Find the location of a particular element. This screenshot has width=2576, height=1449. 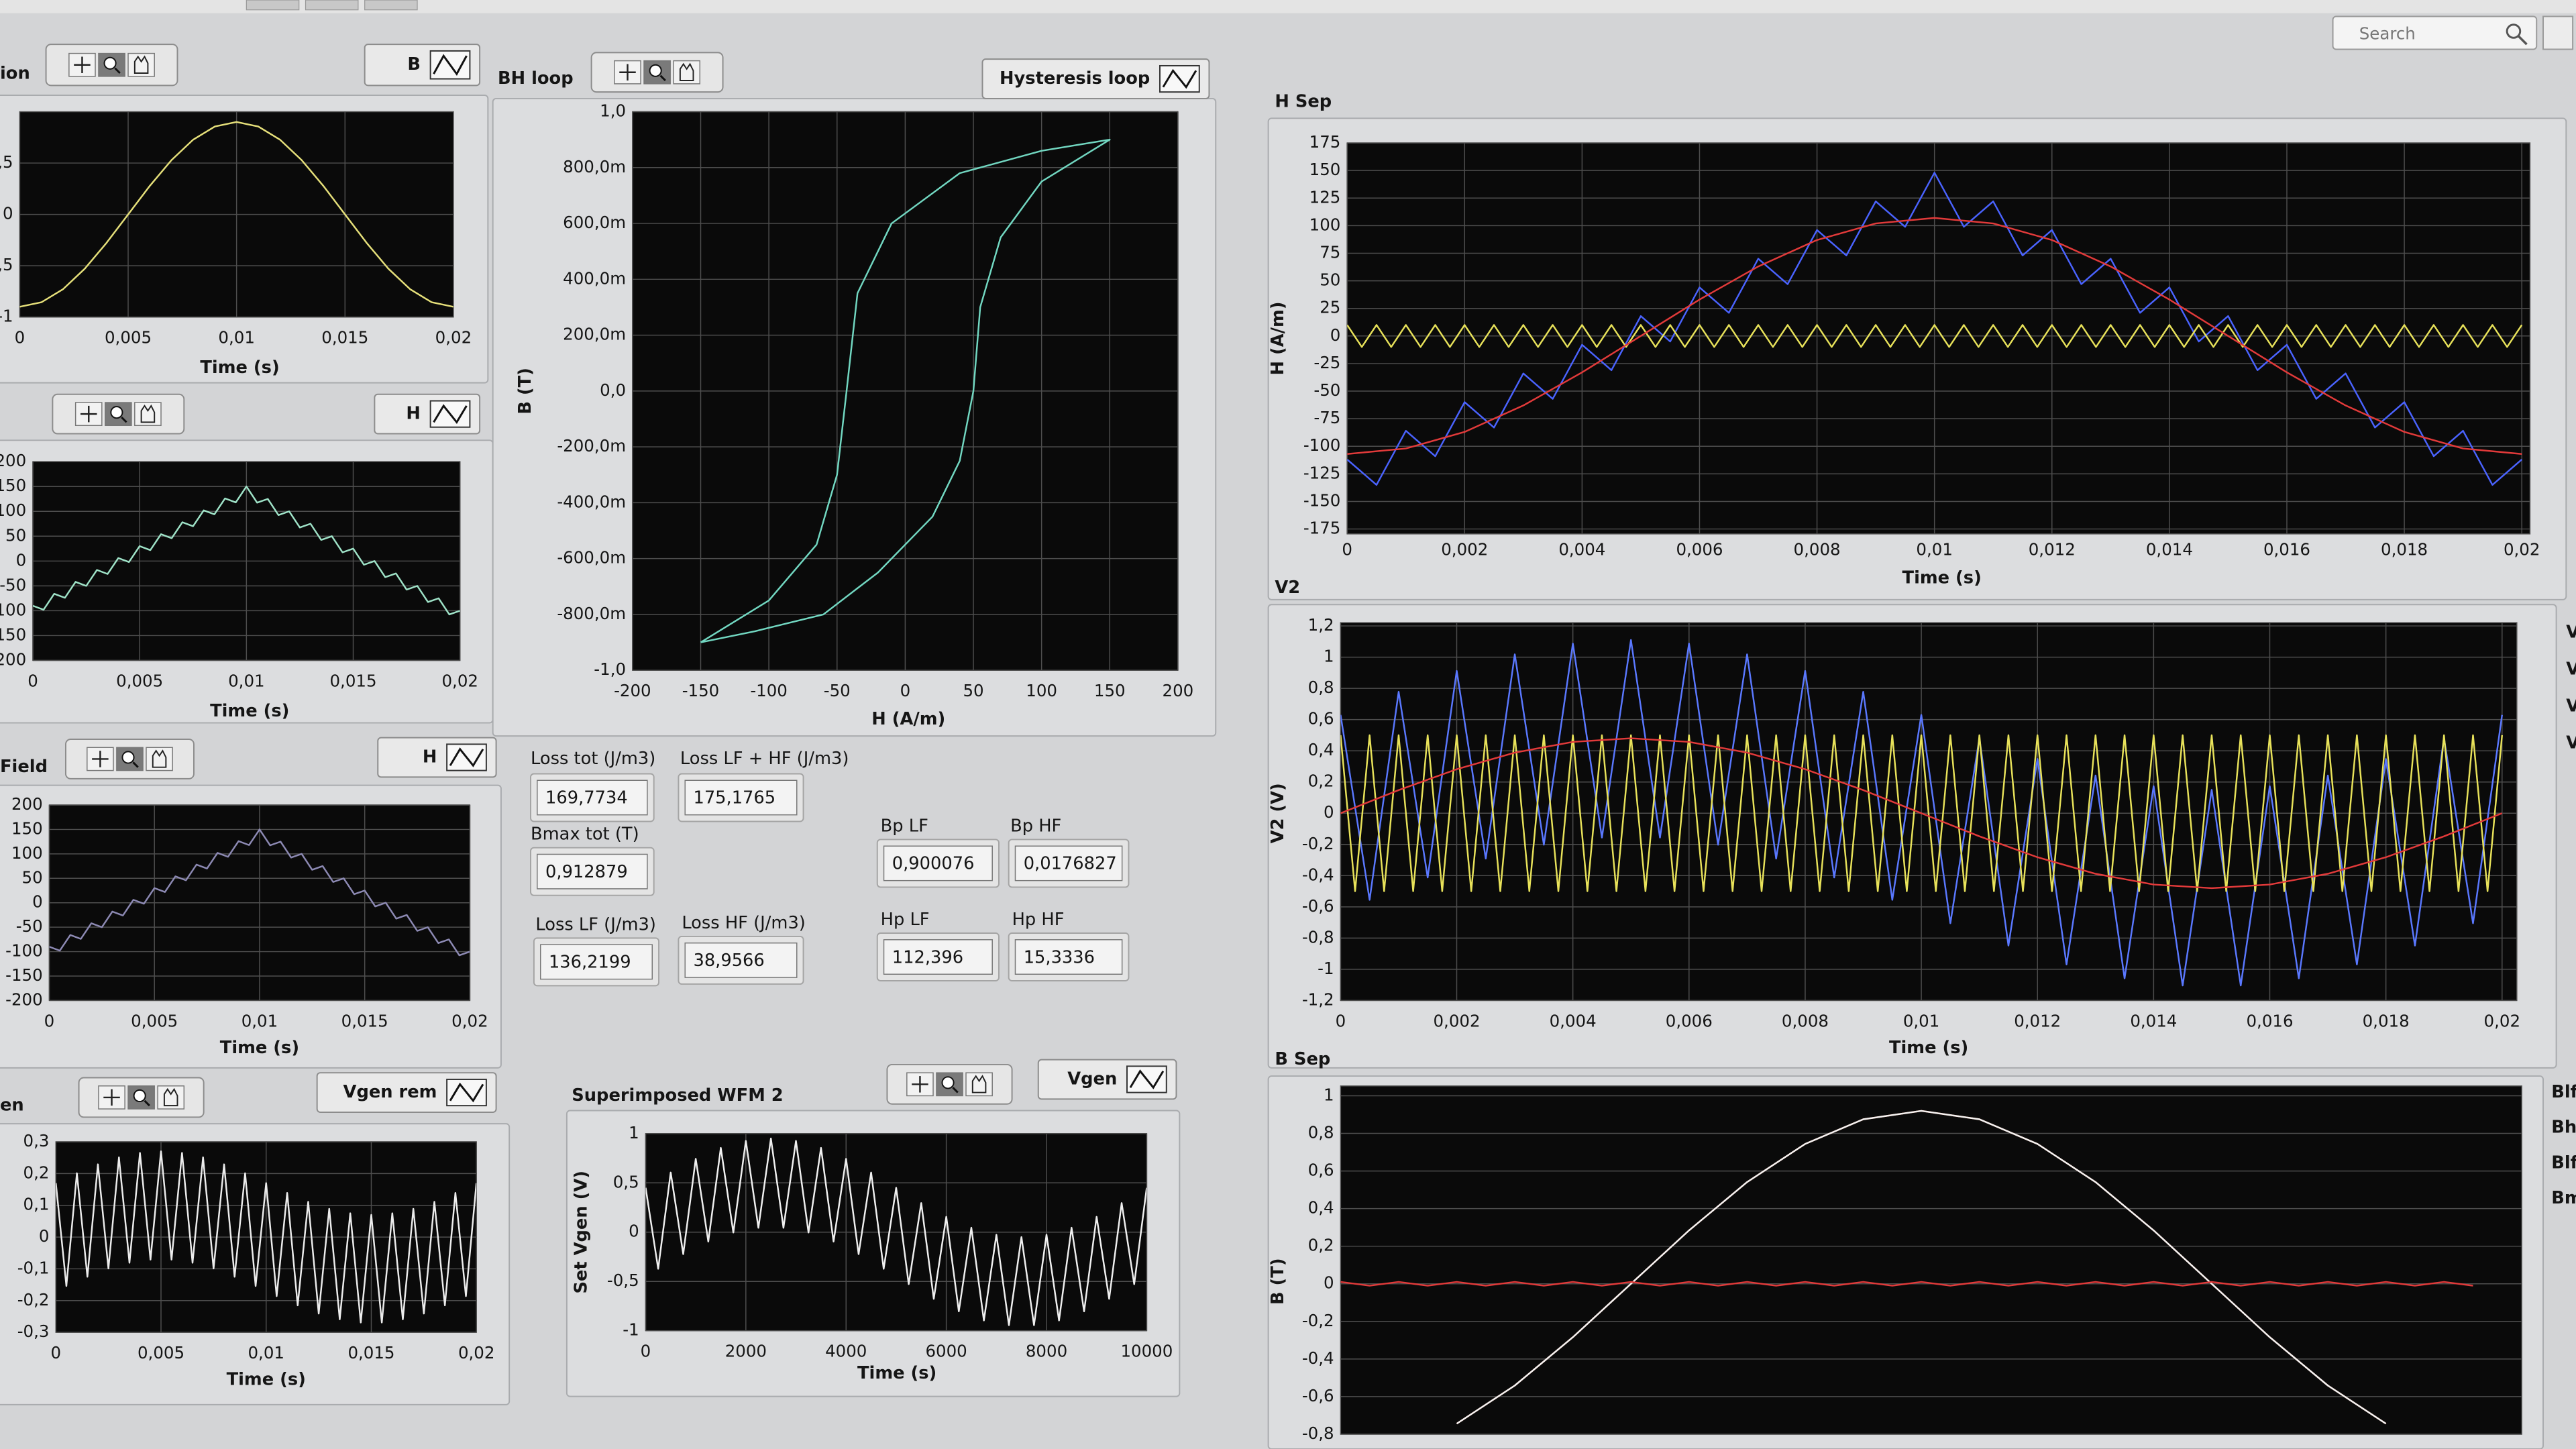

search-box is located at coordinates (2435, 32).